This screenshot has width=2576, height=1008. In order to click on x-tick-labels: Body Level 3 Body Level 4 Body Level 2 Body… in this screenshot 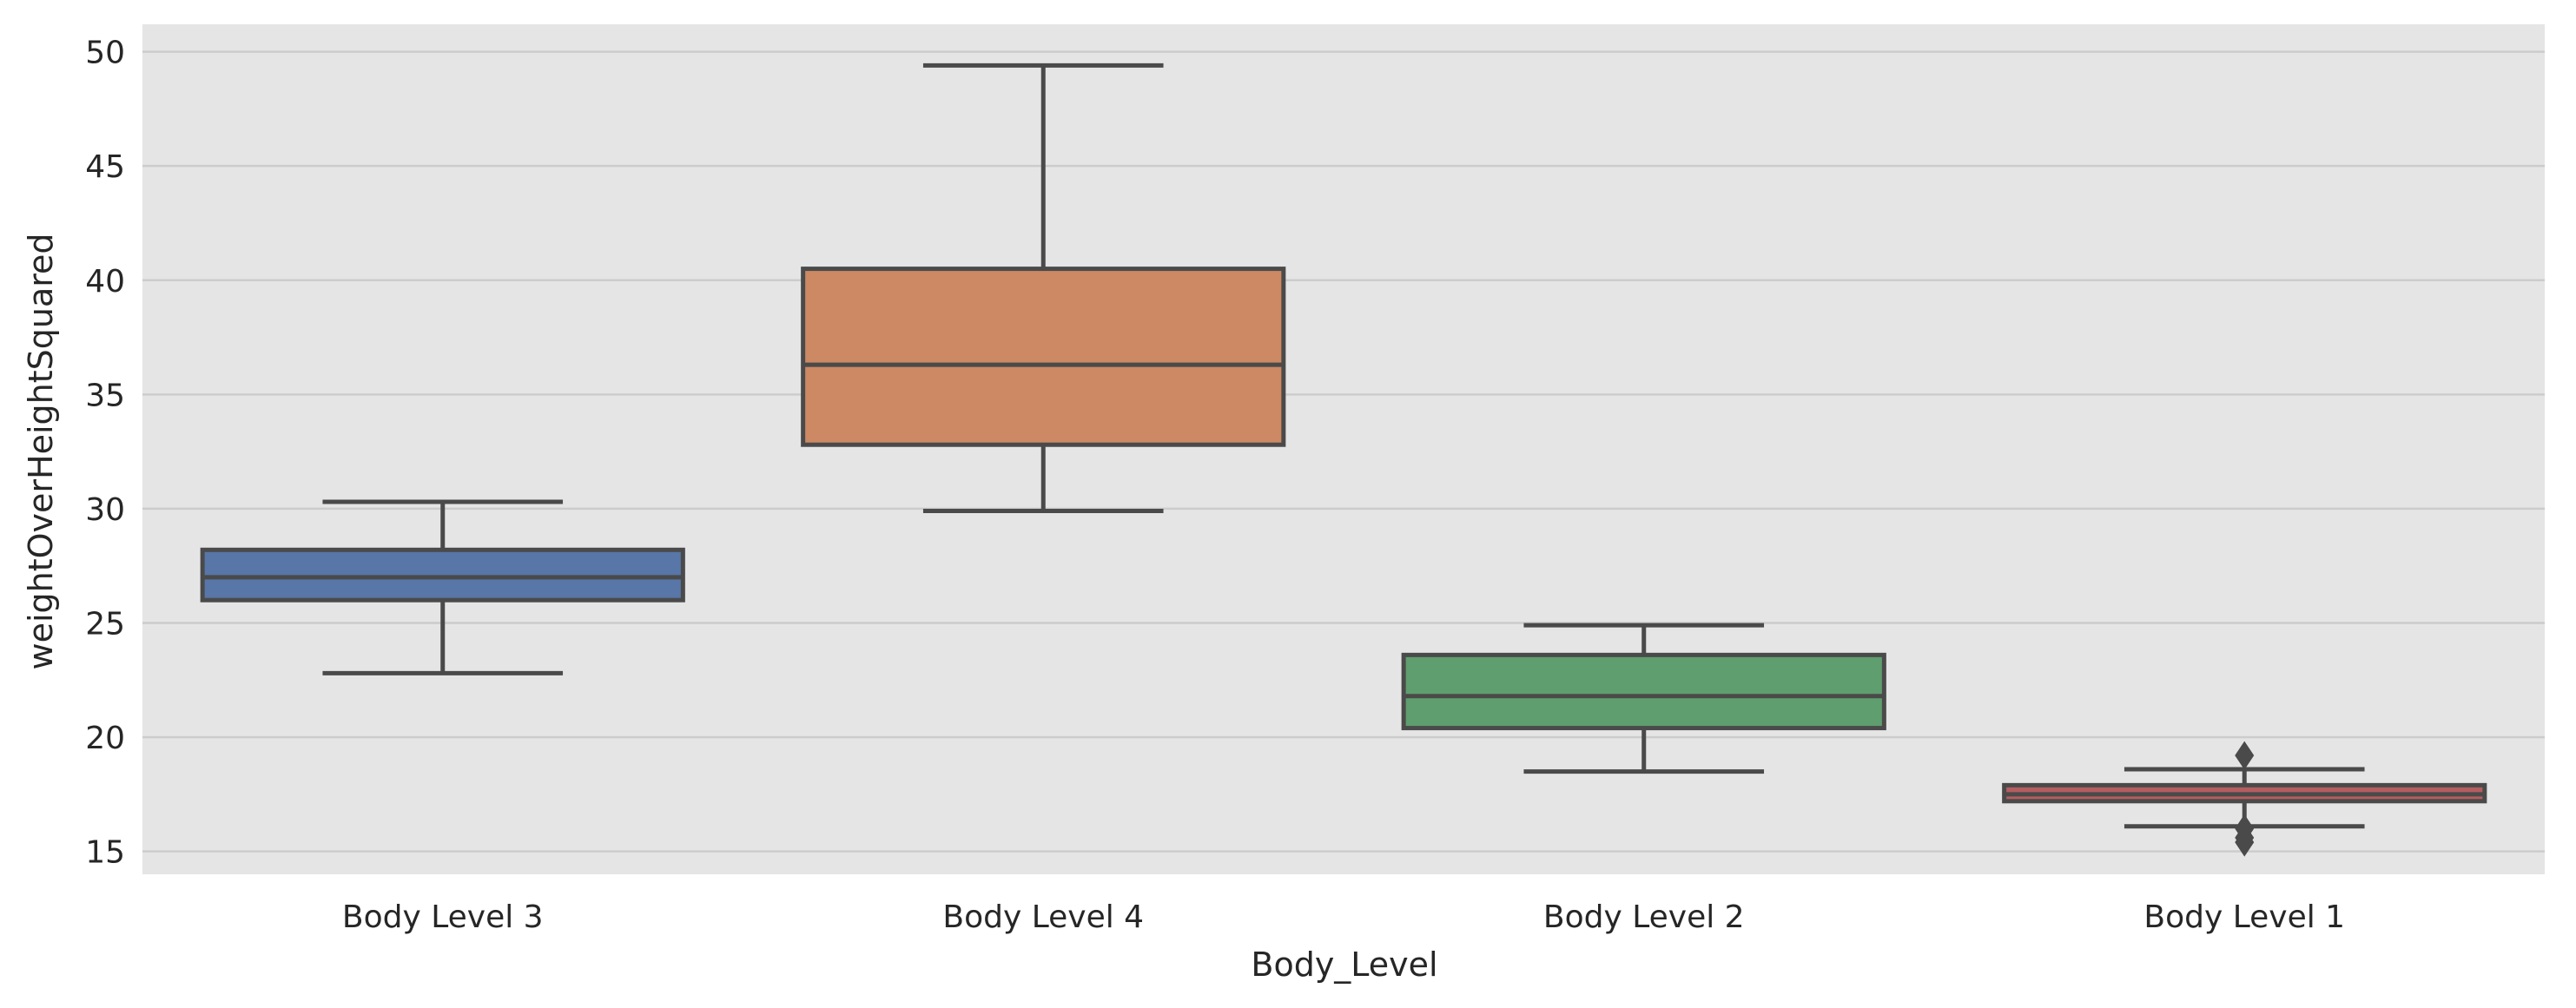, I will do `click(1343, 917)`.